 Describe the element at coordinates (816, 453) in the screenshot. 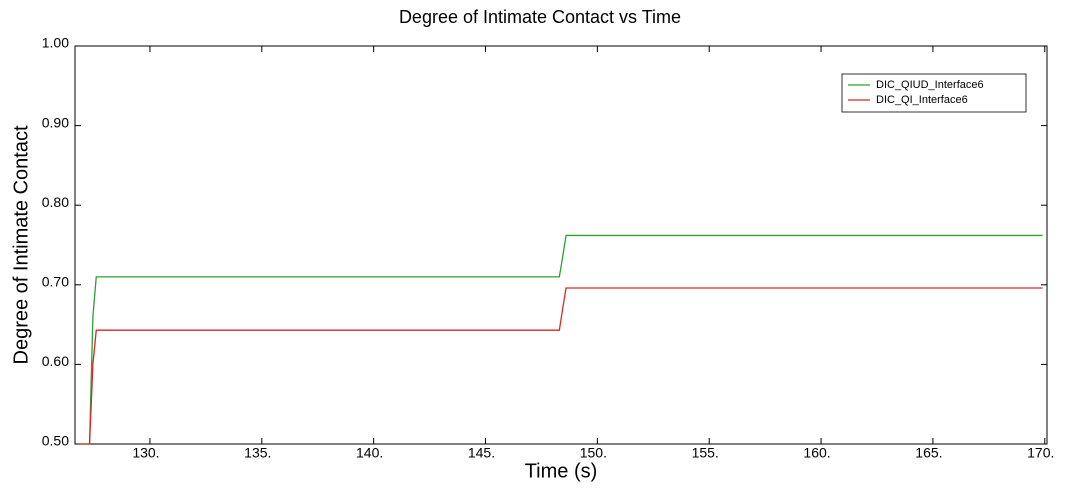

I see `x-tick-label: 160.` at that location.